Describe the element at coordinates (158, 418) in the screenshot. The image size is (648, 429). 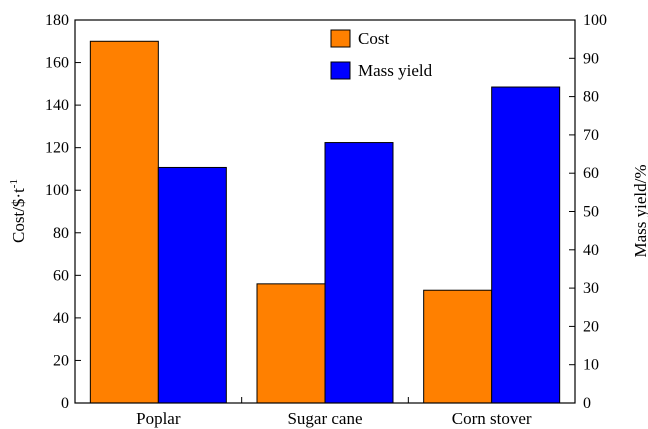
I see `category-label: Poplar` at that location.